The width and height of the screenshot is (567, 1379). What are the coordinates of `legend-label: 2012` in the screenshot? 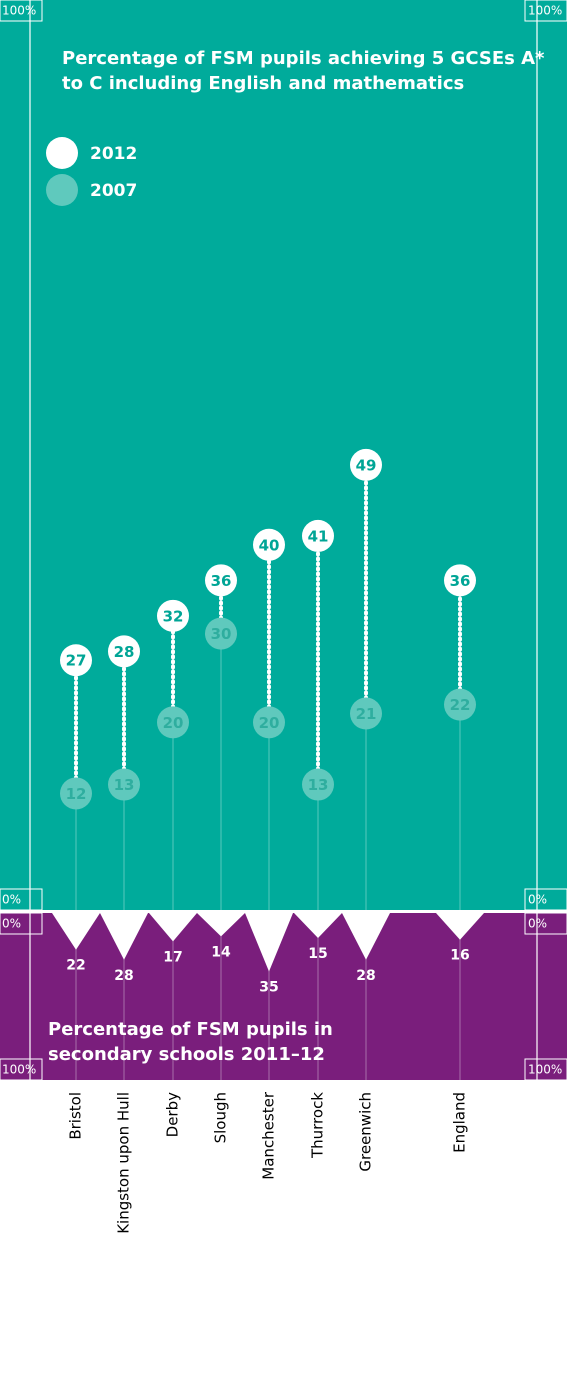 It's located at (113, 154).